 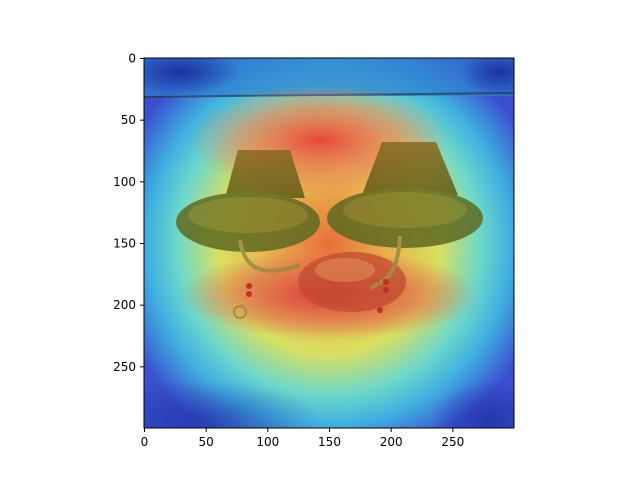 I want to click on y-tick-label: 250, so click(x=124, y=367).